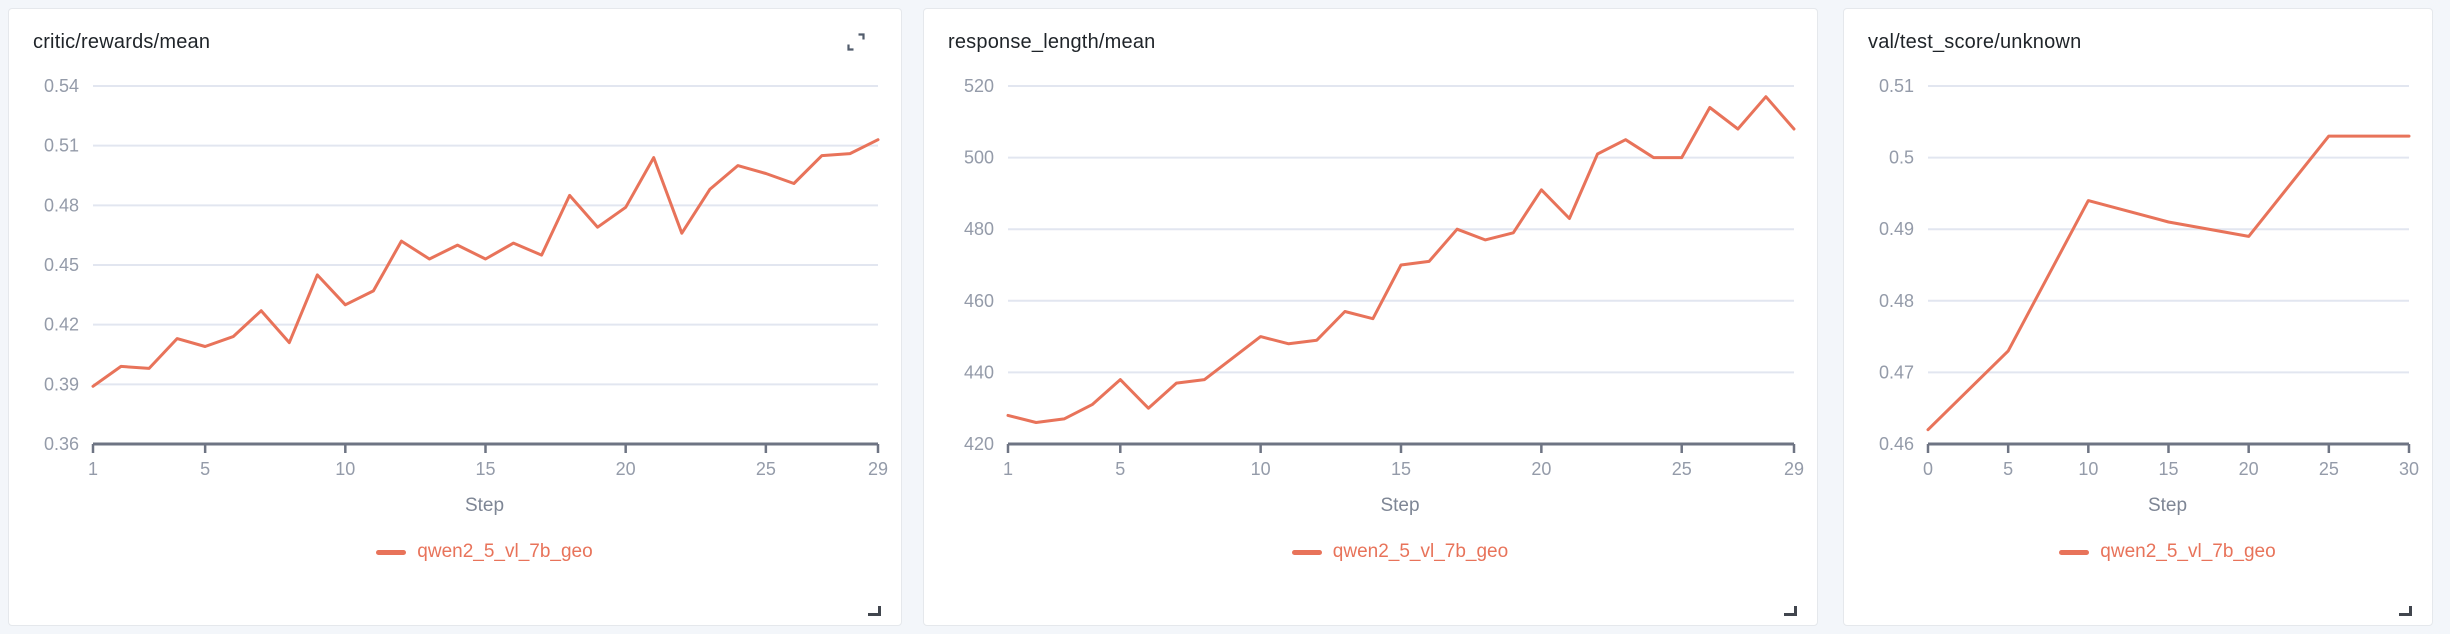 The image size is (2450, 634). I want to click on svg-text: 500, so click(979, 158).